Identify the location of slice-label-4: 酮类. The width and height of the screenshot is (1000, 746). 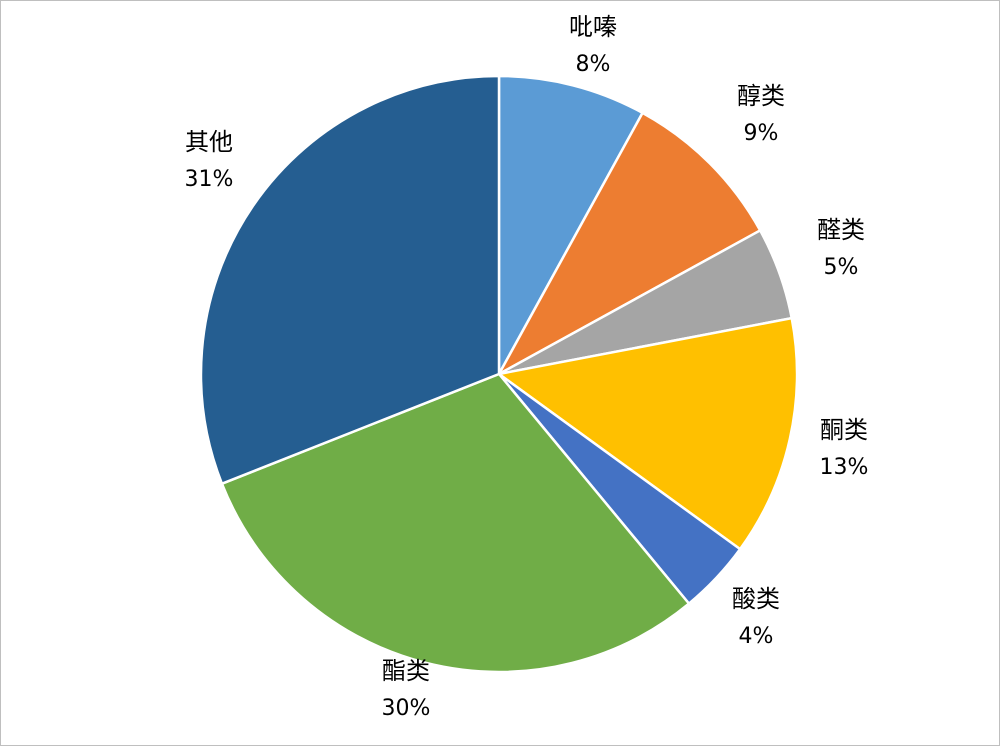
(844, 430).